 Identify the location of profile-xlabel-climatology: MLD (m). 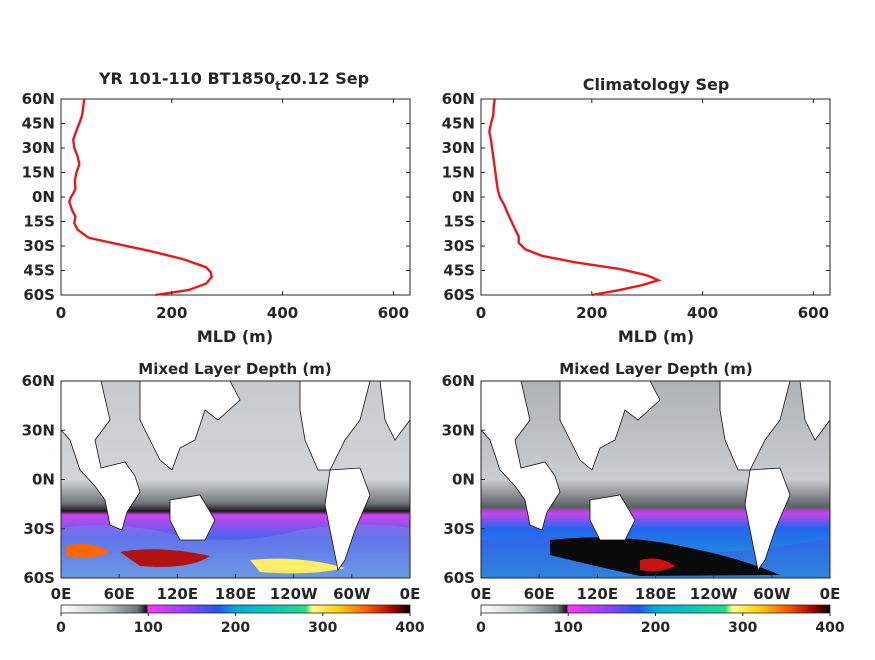
(656, 336).